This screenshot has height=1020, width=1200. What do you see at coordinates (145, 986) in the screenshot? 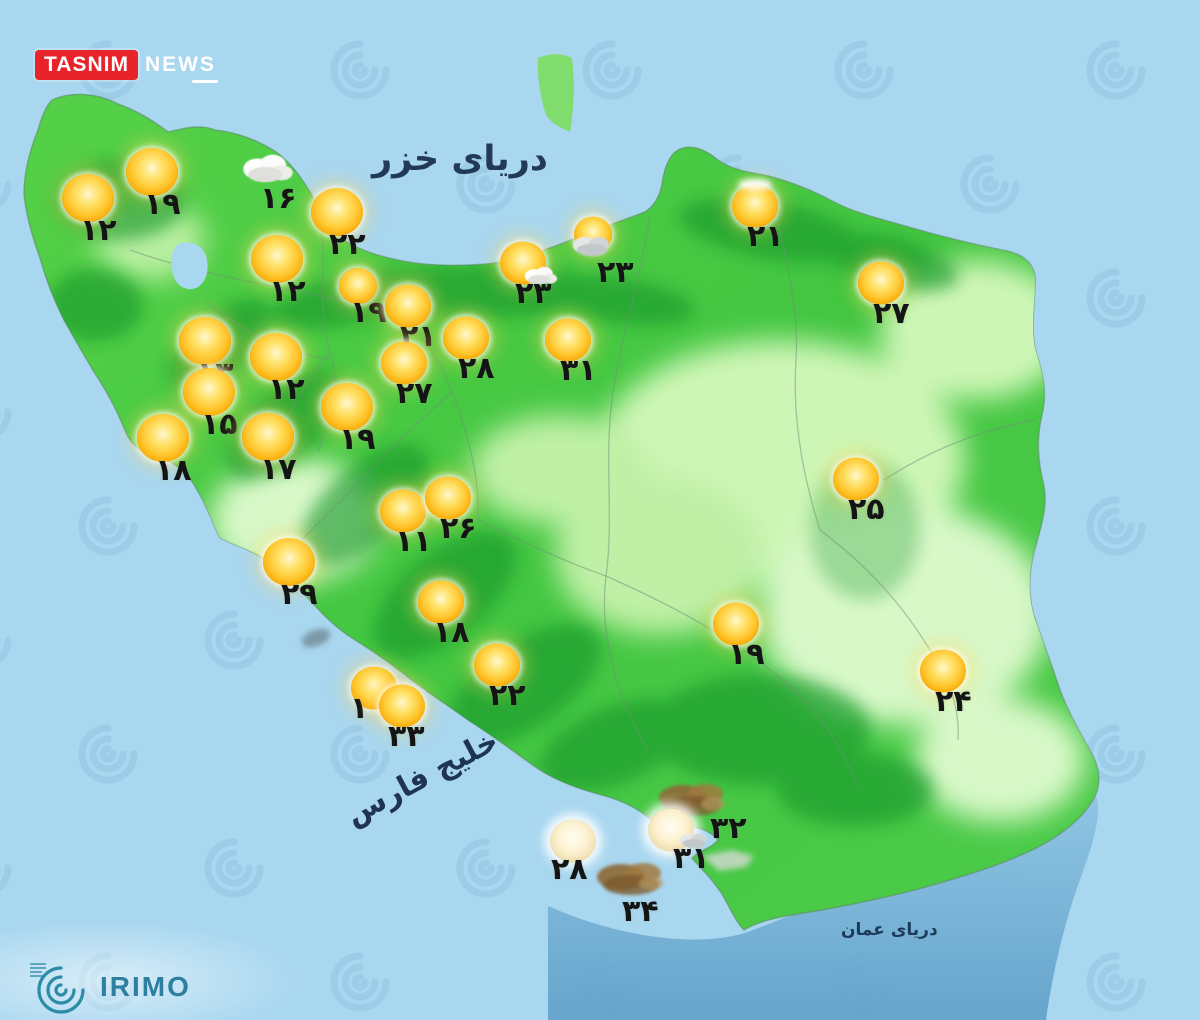
I see `irimo-text: IRIMO` at bounding box center [145, 986].